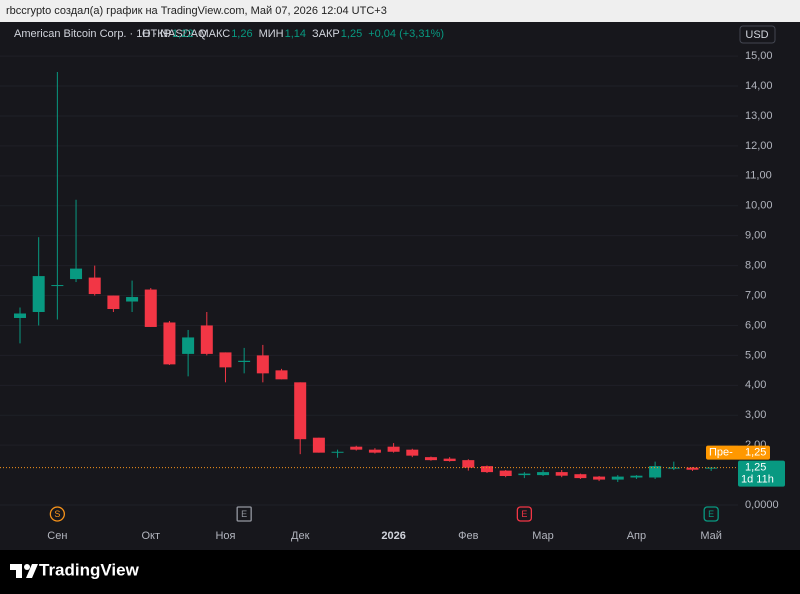  What do you see at coordinates (755, 266) in the screenshot?
I see `y-tick-label: 8,00` at bounding box center [755, 266].